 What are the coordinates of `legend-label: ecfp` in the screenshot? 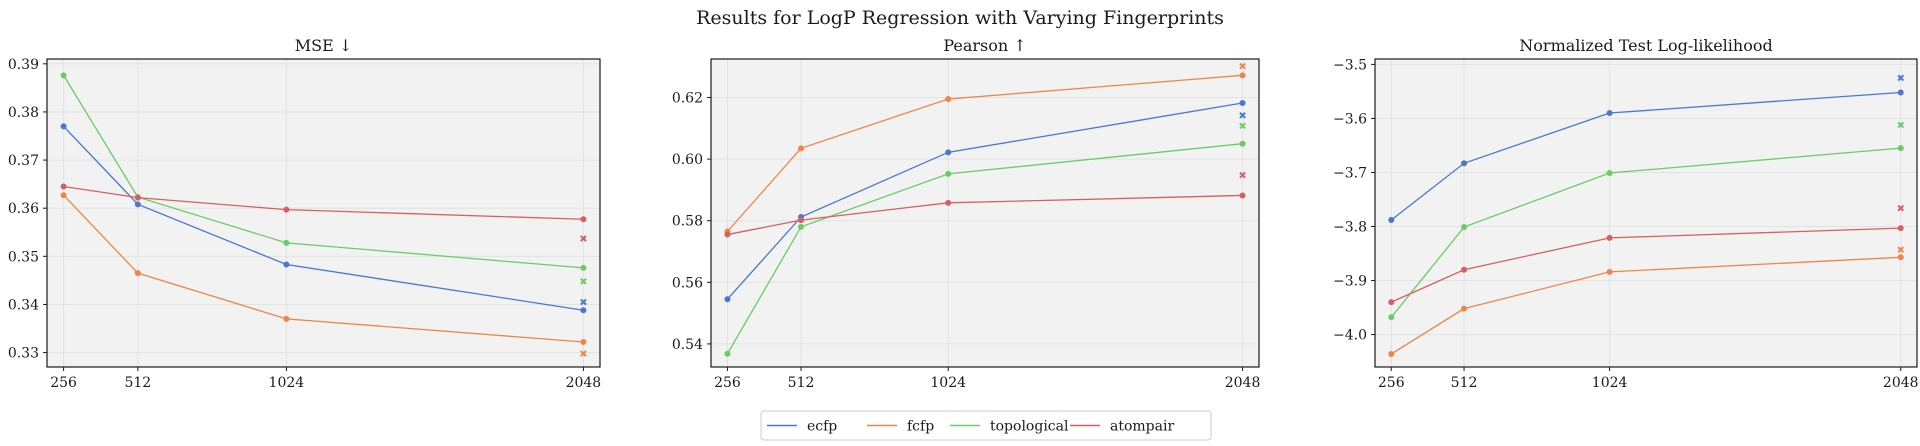 It's located at (822, 427).